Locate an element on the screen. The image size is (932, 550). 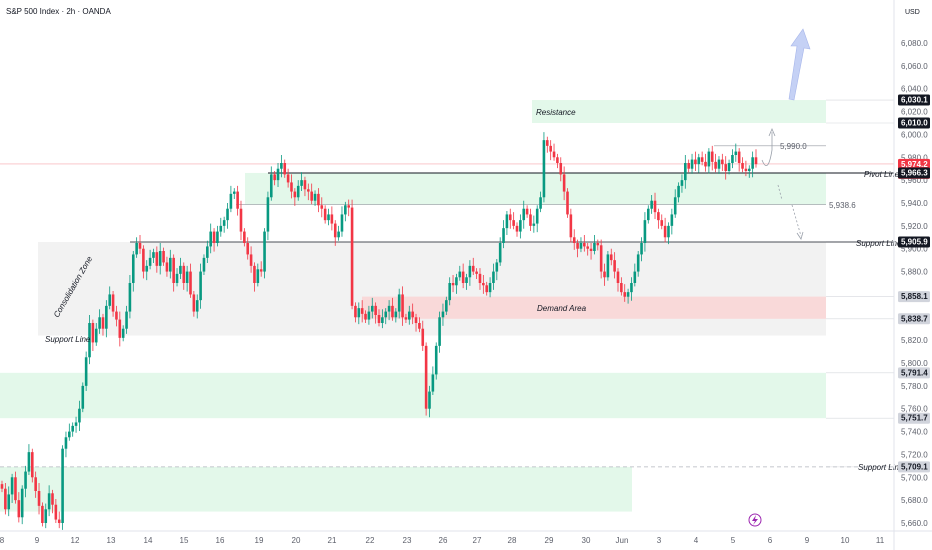
x-tick-label: 5 is located at coordinates (733, 540).